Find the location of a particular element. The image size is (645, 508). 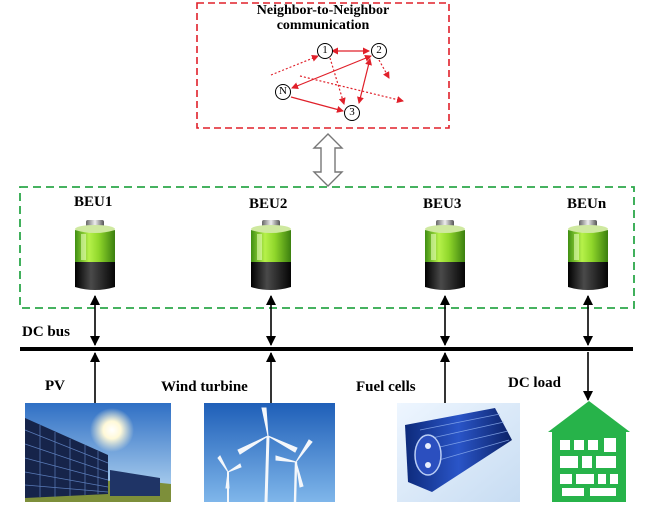

fuel-cell-picture is located at coordinates (458, 452).